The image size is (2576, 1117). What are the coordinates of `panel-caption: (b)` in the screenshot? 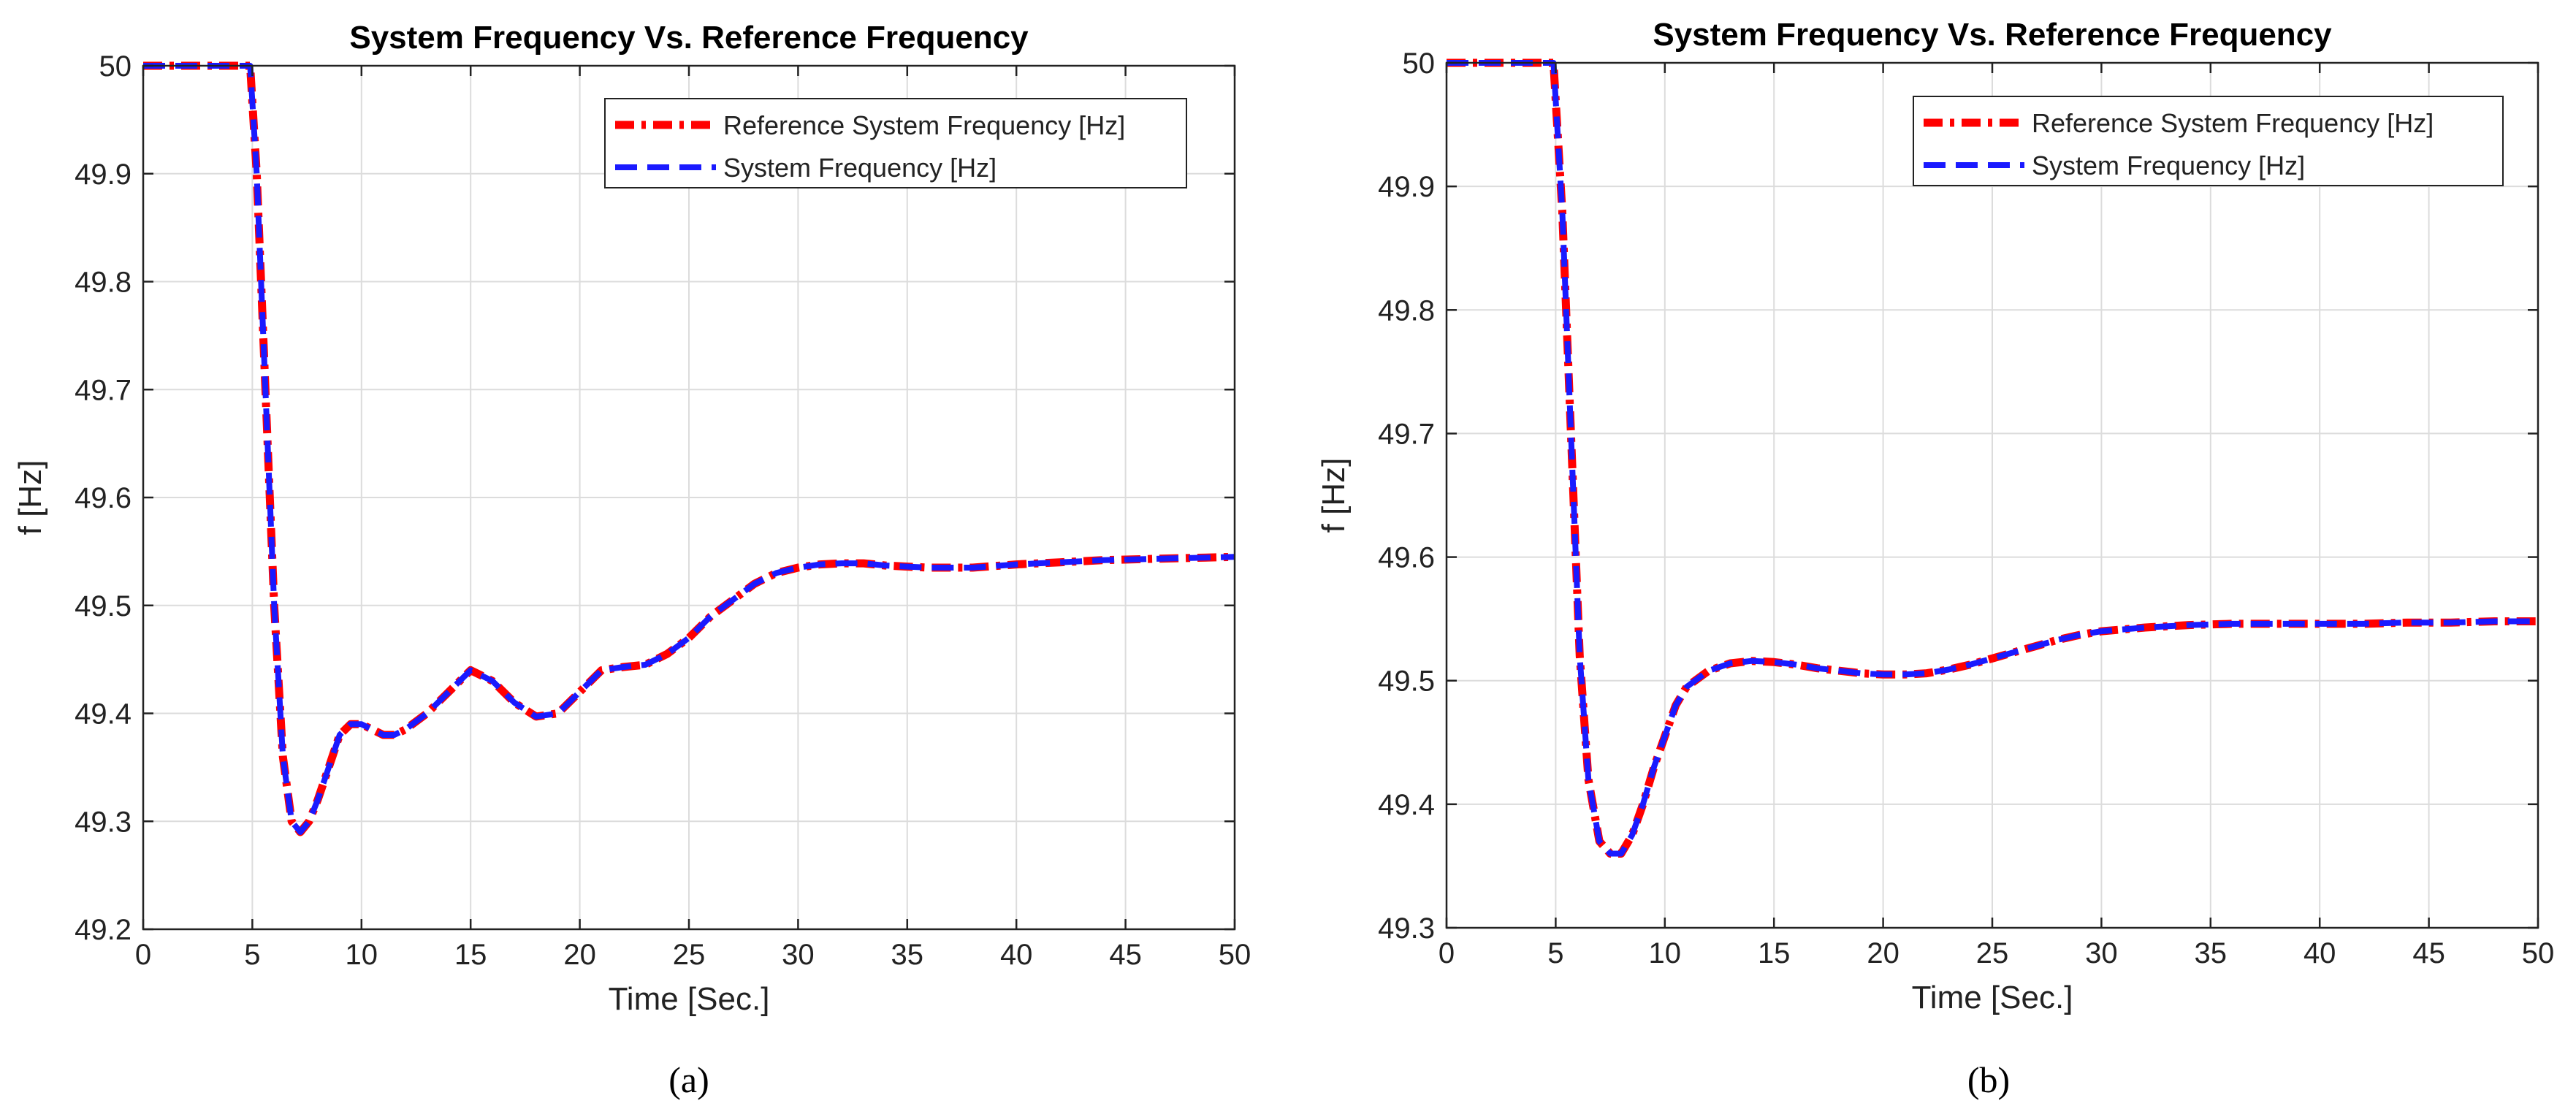 It's located at (1989, 1079).